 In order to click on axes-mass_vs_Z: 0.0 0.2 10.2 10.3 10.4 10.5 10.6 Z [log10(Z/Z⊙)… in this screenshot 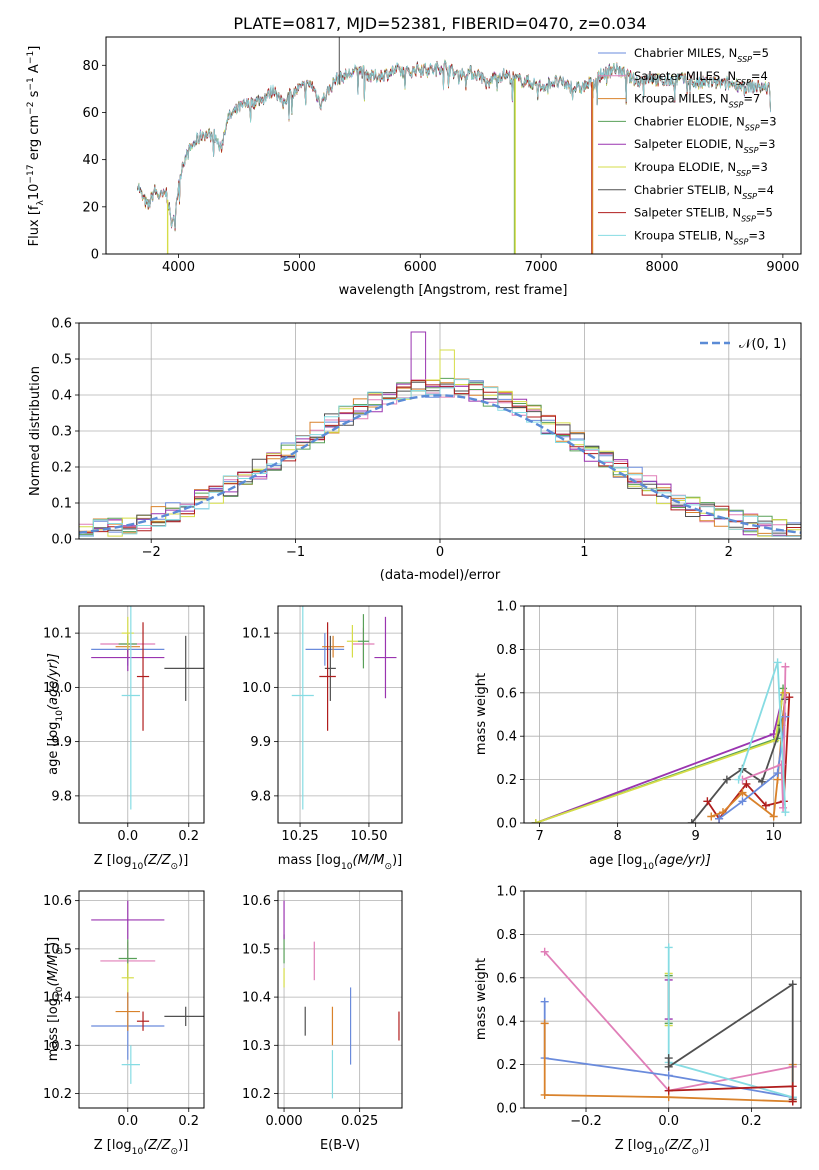, I will do `click(124, 1023)`.